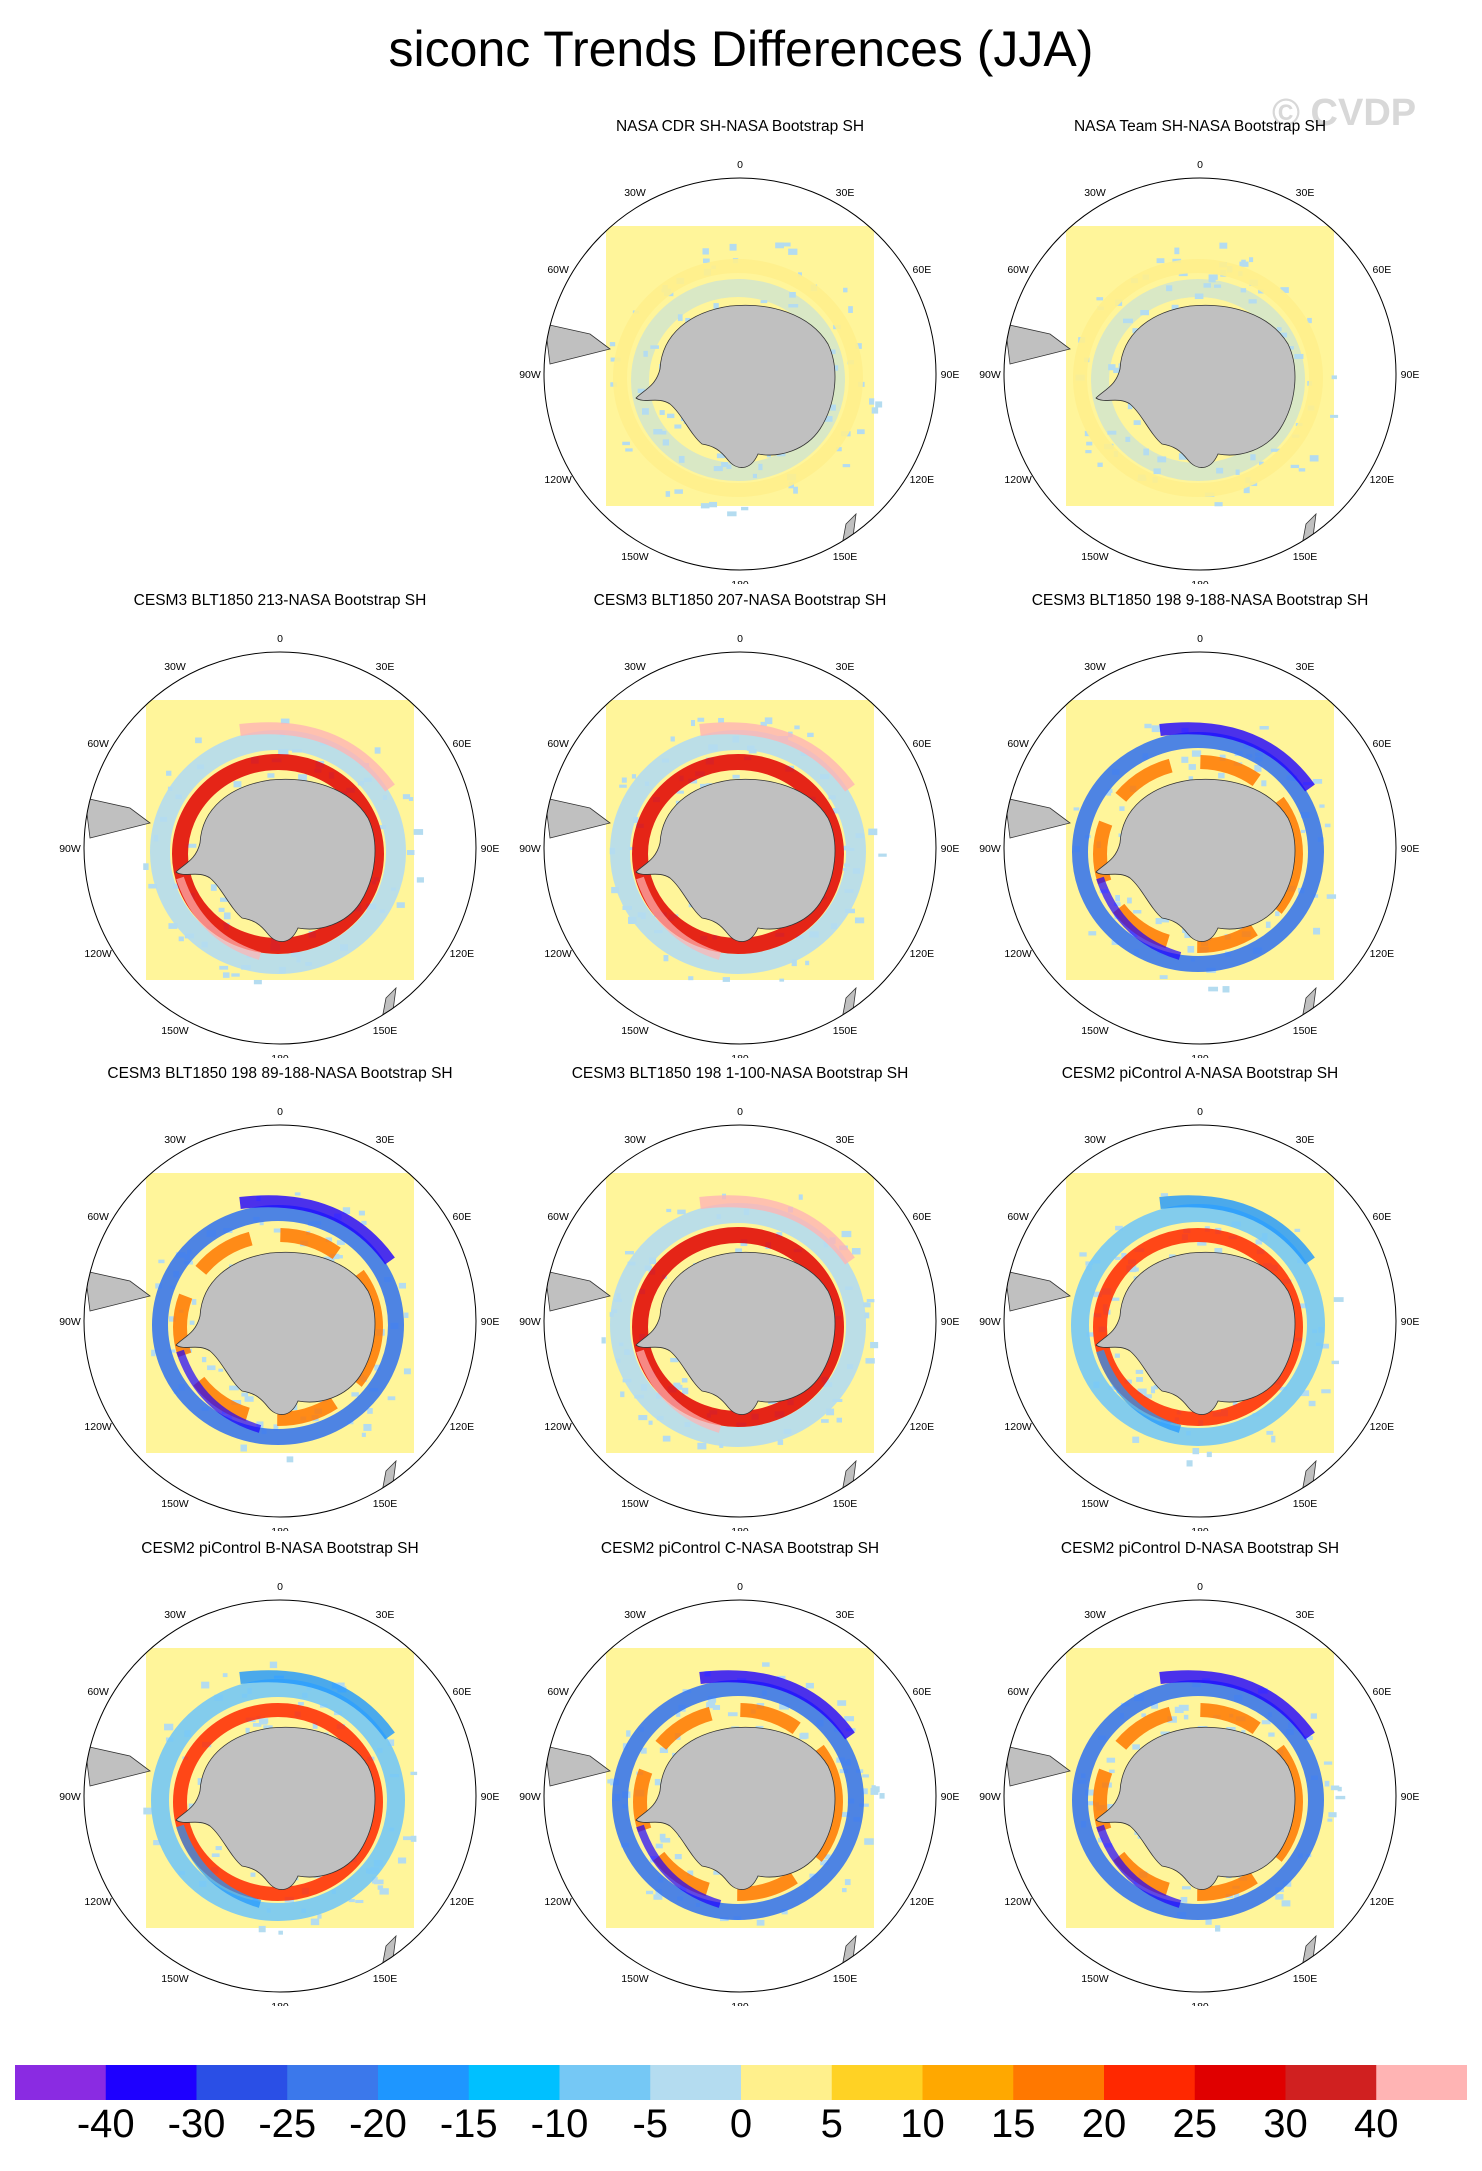 The width and height of the screenshot is (1482, 2171). What do you see at coordinates (740, 126) in the screenshot?
I see `panel-title: NASA CDR SH-NASA Bootstrap SH` at bounding box center [740, 126].